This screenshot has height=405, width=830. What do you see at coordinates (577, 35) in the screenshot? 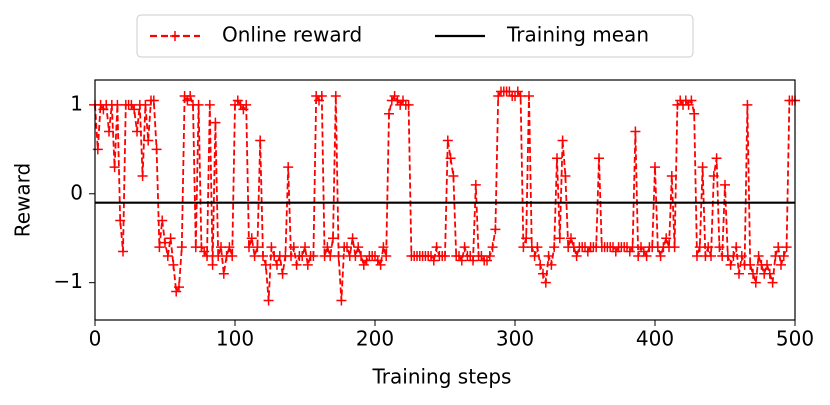
I see `legend-label: Training mean` at bounding box center [577, 35].